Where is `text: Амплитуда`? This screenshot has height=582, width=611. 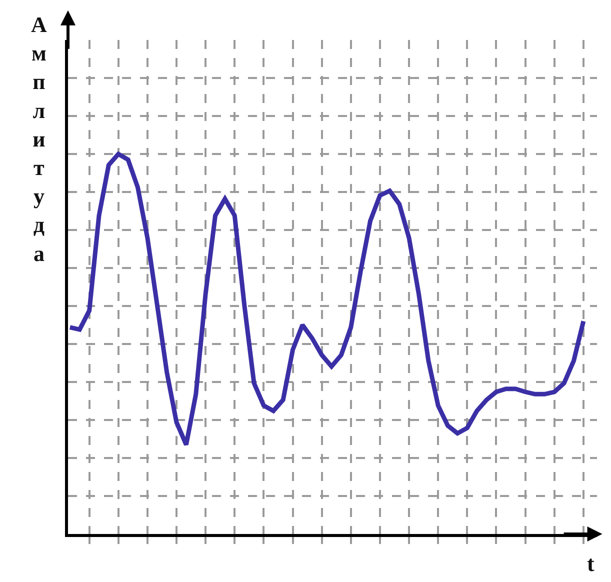
text: Амплитуда is located at coordinates (39, 139).